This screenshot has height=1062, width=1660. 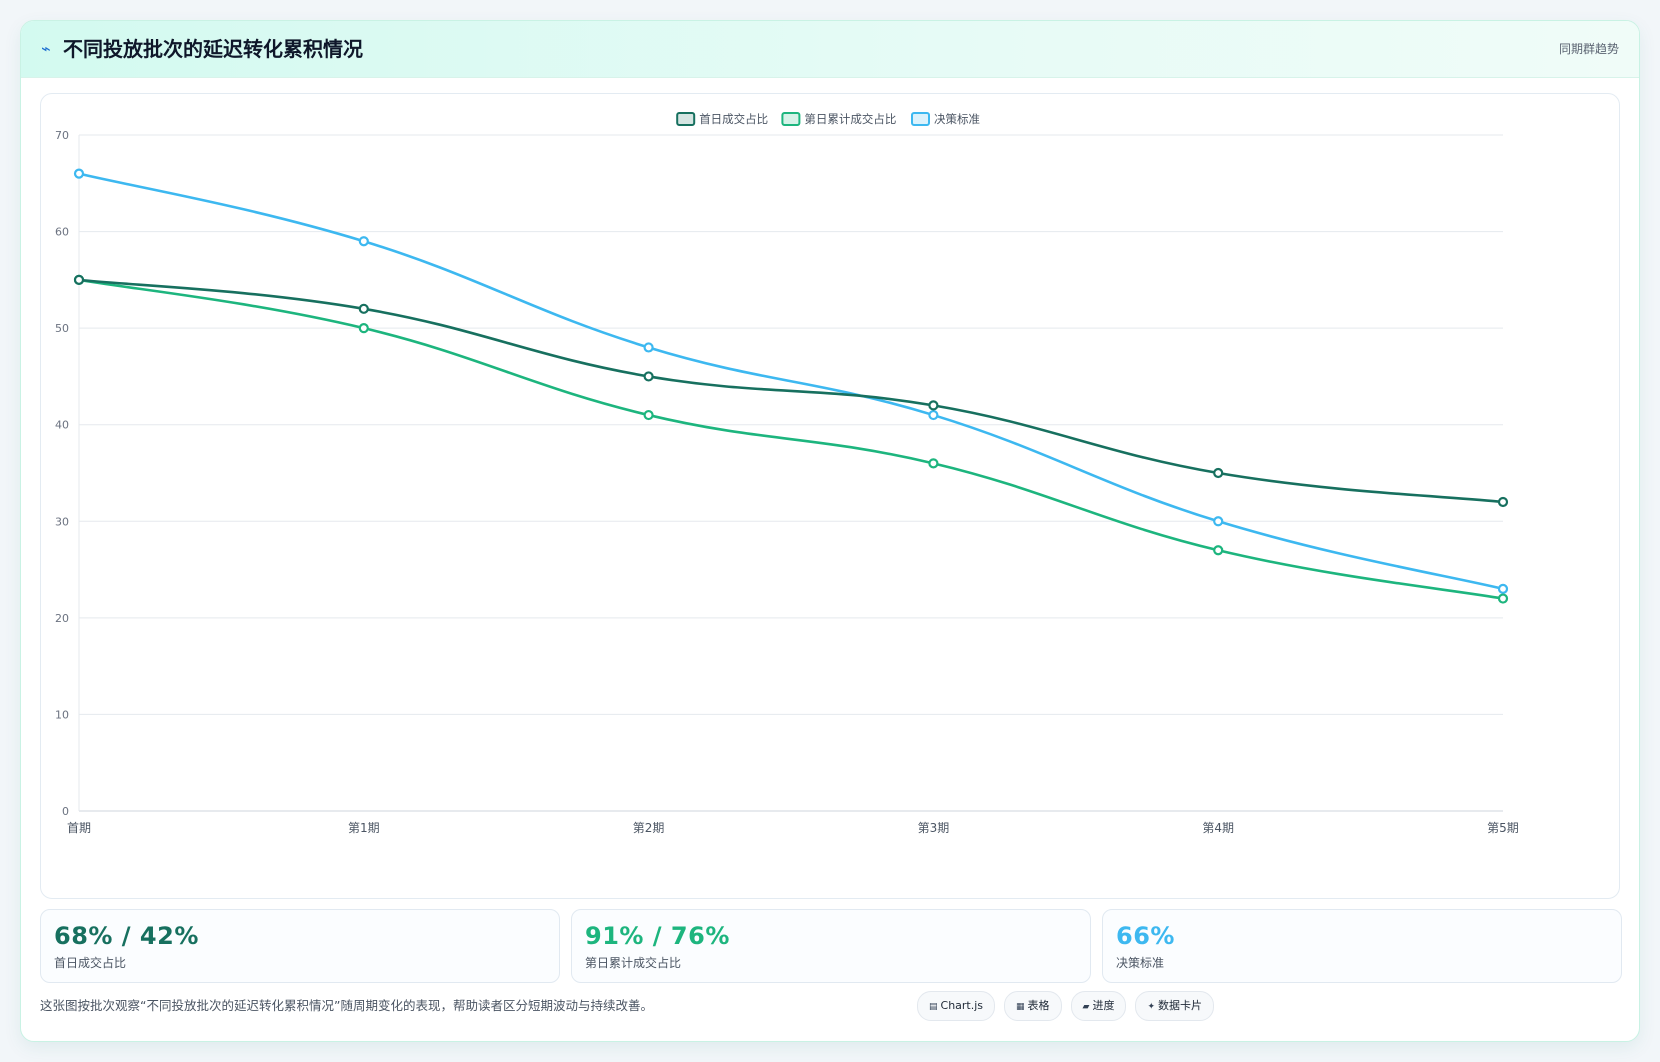 What do you see at coordinates (62, 328) in the screenshot?
I see `y-tick-label: 50` at bounding box center [62, 328].